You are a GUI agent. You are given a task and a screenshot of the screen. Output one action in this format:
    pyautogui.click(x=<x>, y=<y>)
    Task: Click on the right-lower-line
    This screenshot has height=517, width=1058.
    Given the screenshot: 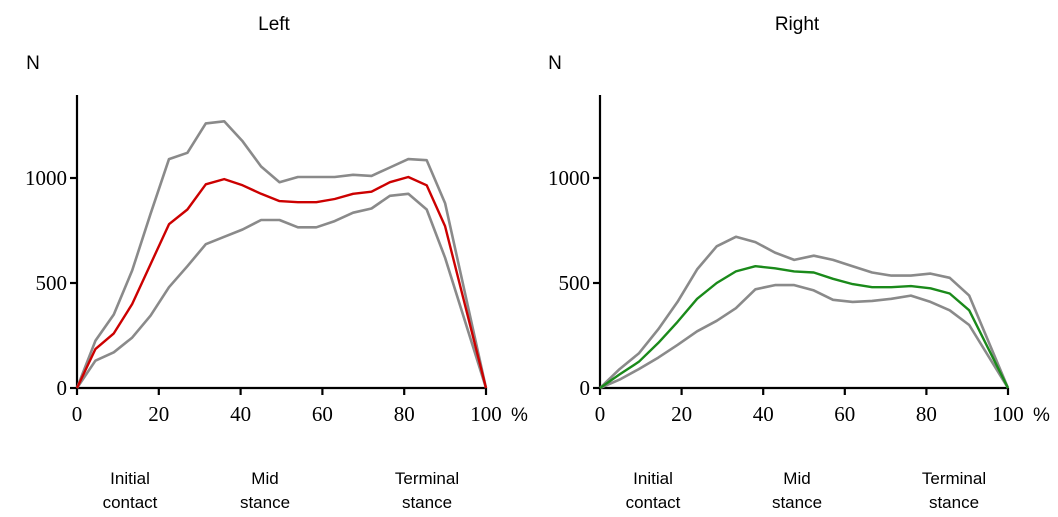 What is the action you would take?
    pyautogui.click(x=804, y=336)
    